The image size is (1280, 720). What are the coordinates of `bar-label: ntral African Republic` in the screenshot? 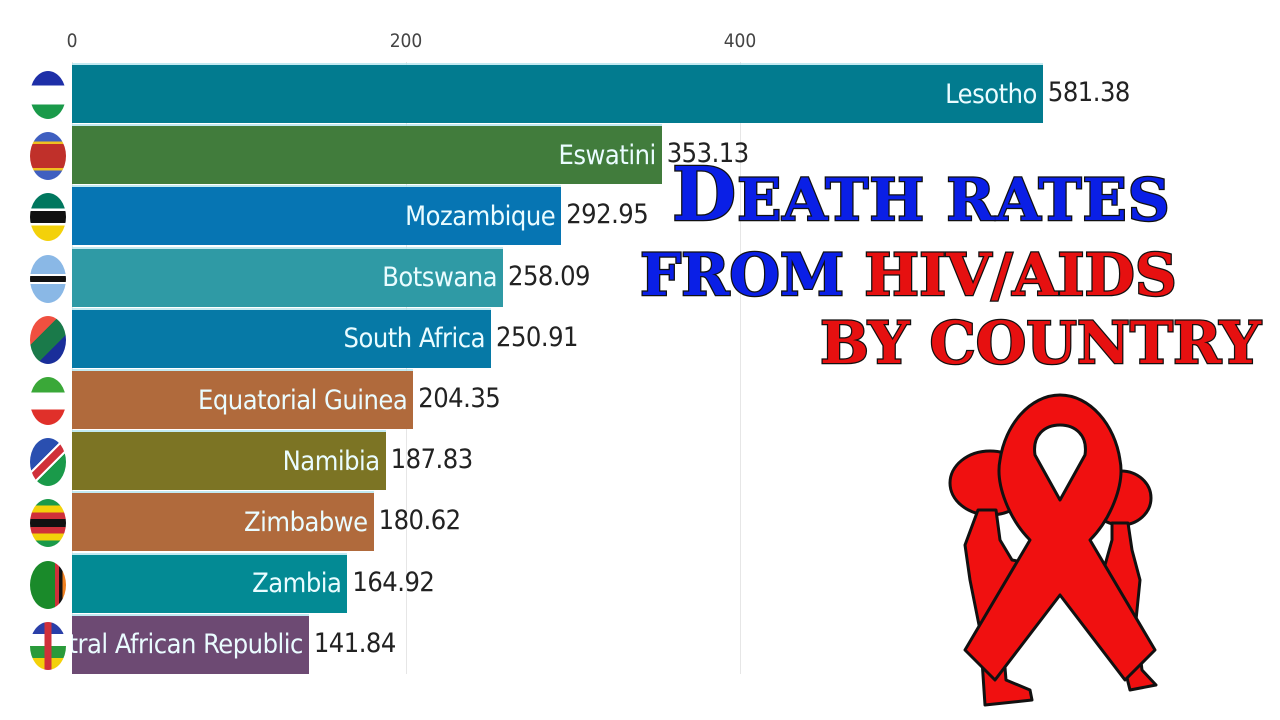 It's located at (187, 645).